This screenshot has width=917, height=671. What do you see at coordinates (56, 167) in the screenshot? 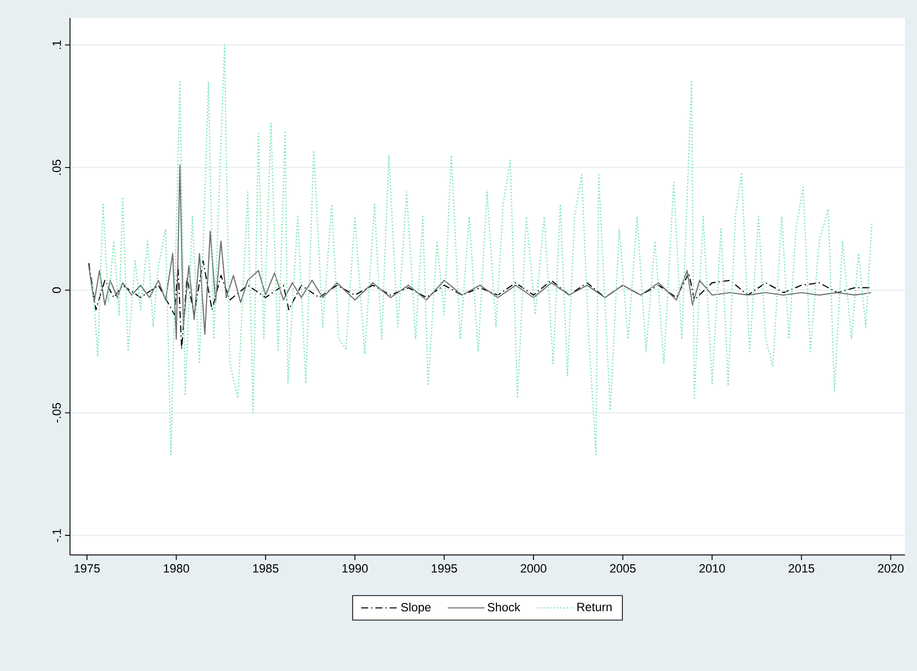
I see `y-tick-label: .05` at bounding box center [56, 167].